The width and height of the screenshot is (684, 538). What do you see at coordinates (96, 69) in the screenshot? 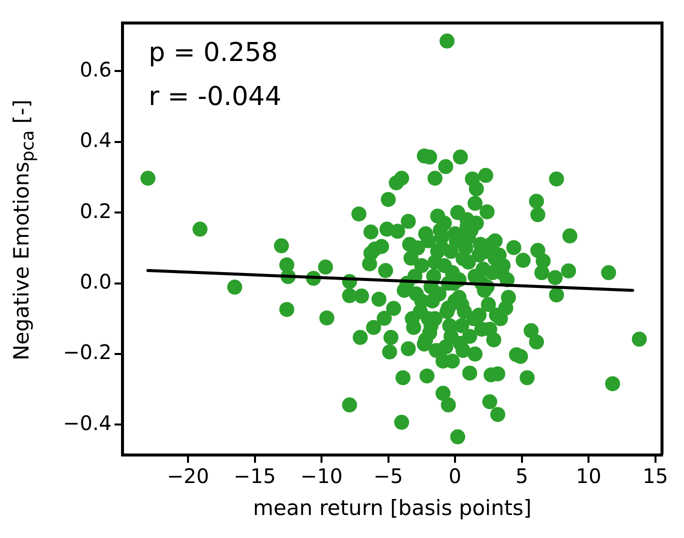
I see `y-tick-label: 0.6` at bounding box center [96, 69].